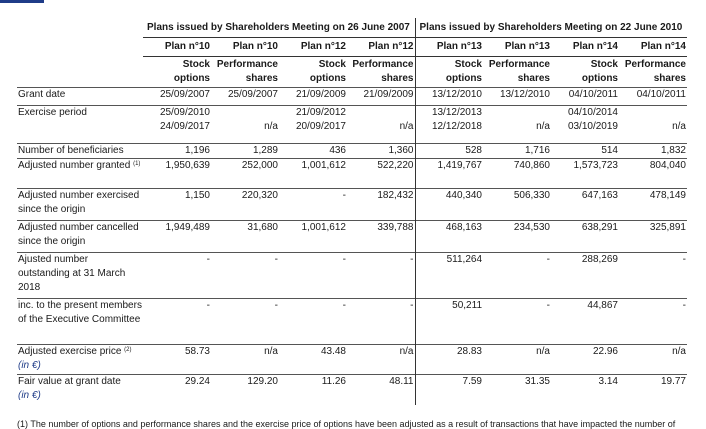 The height and width of the screenshot is (429, 706). I want to click on table-cell: 1,832, so click(653, 151).